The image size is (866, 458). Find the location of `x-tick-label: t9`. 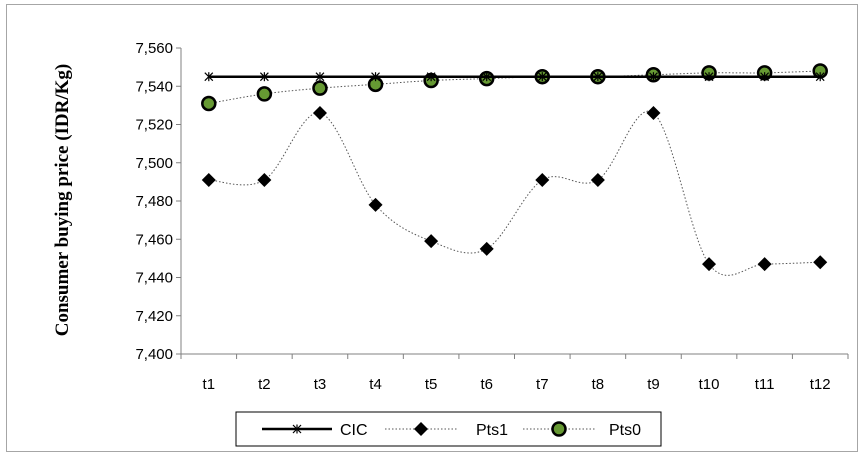

x-tick-label: t9 is located at coordinates (653, 384).